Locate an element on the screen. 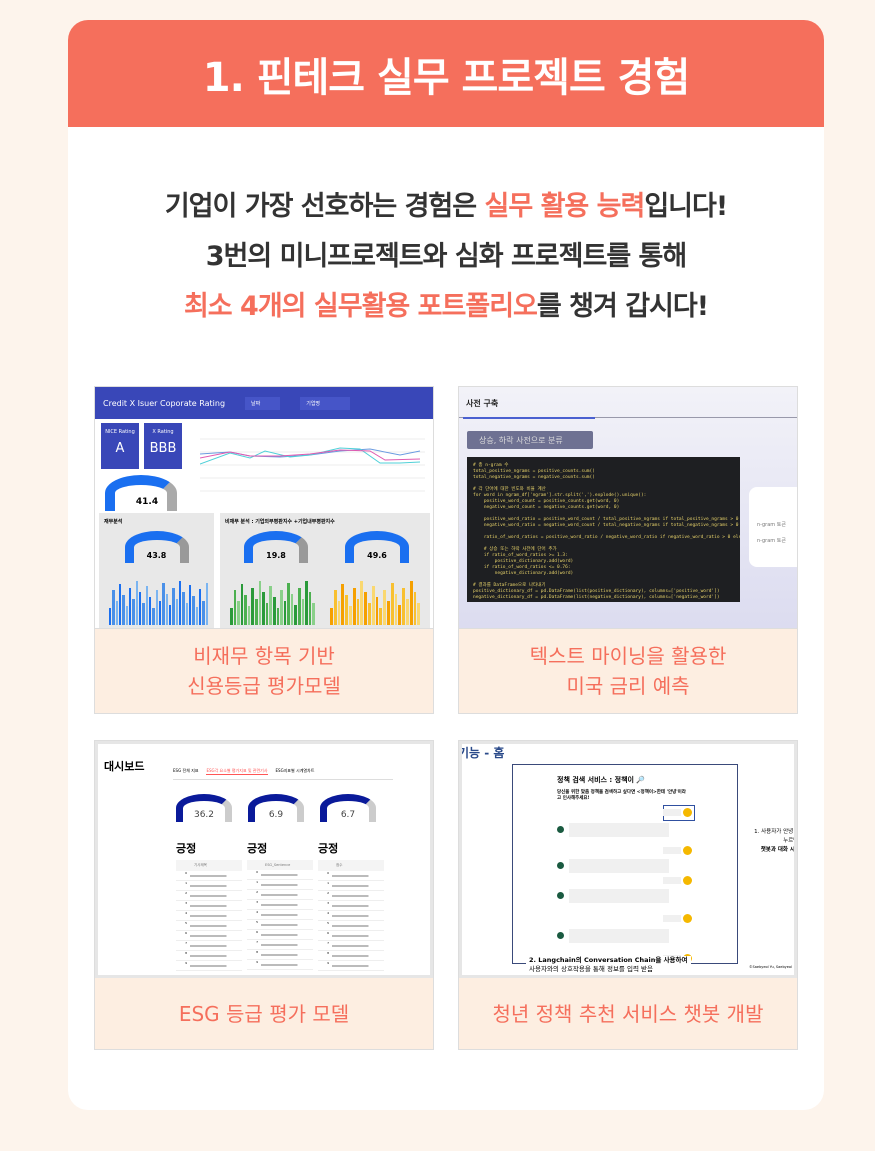  x-rating-box: X Rating BBB is located at coordinates (163, 446).